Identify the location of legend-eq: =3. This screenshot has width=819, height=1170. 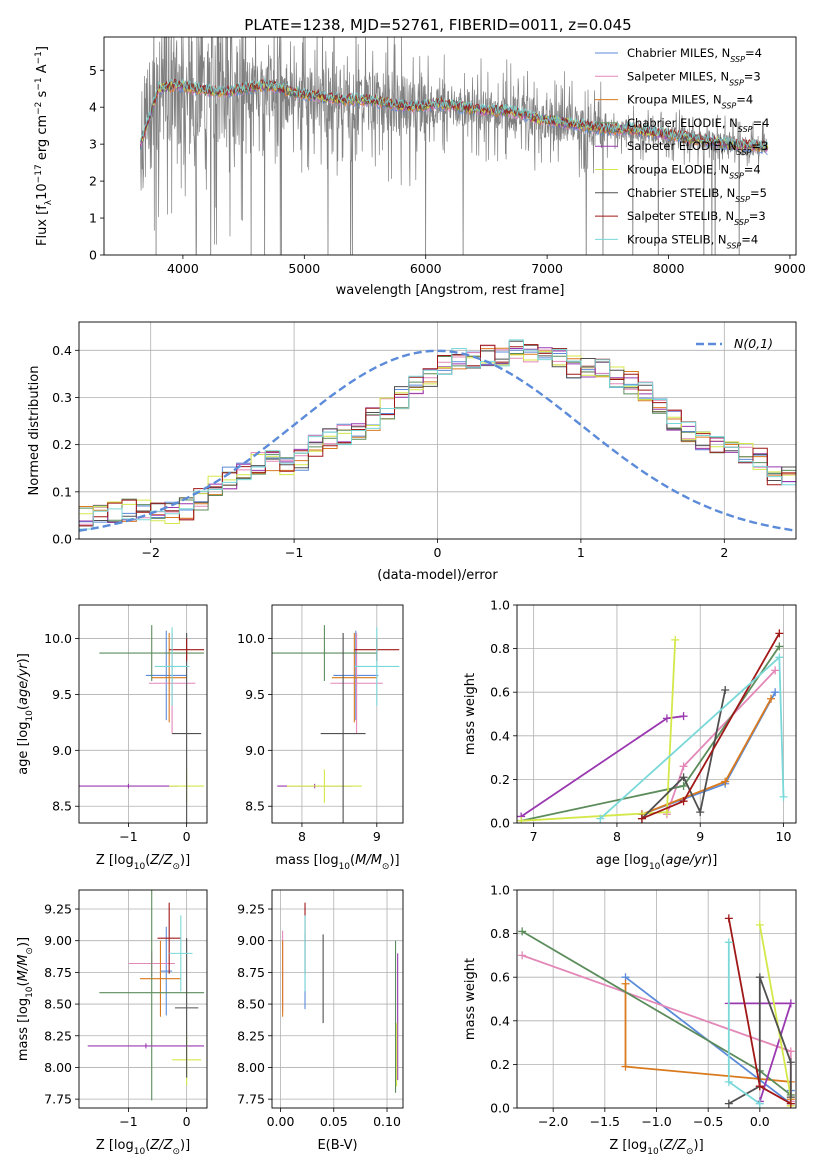
(757, 216).